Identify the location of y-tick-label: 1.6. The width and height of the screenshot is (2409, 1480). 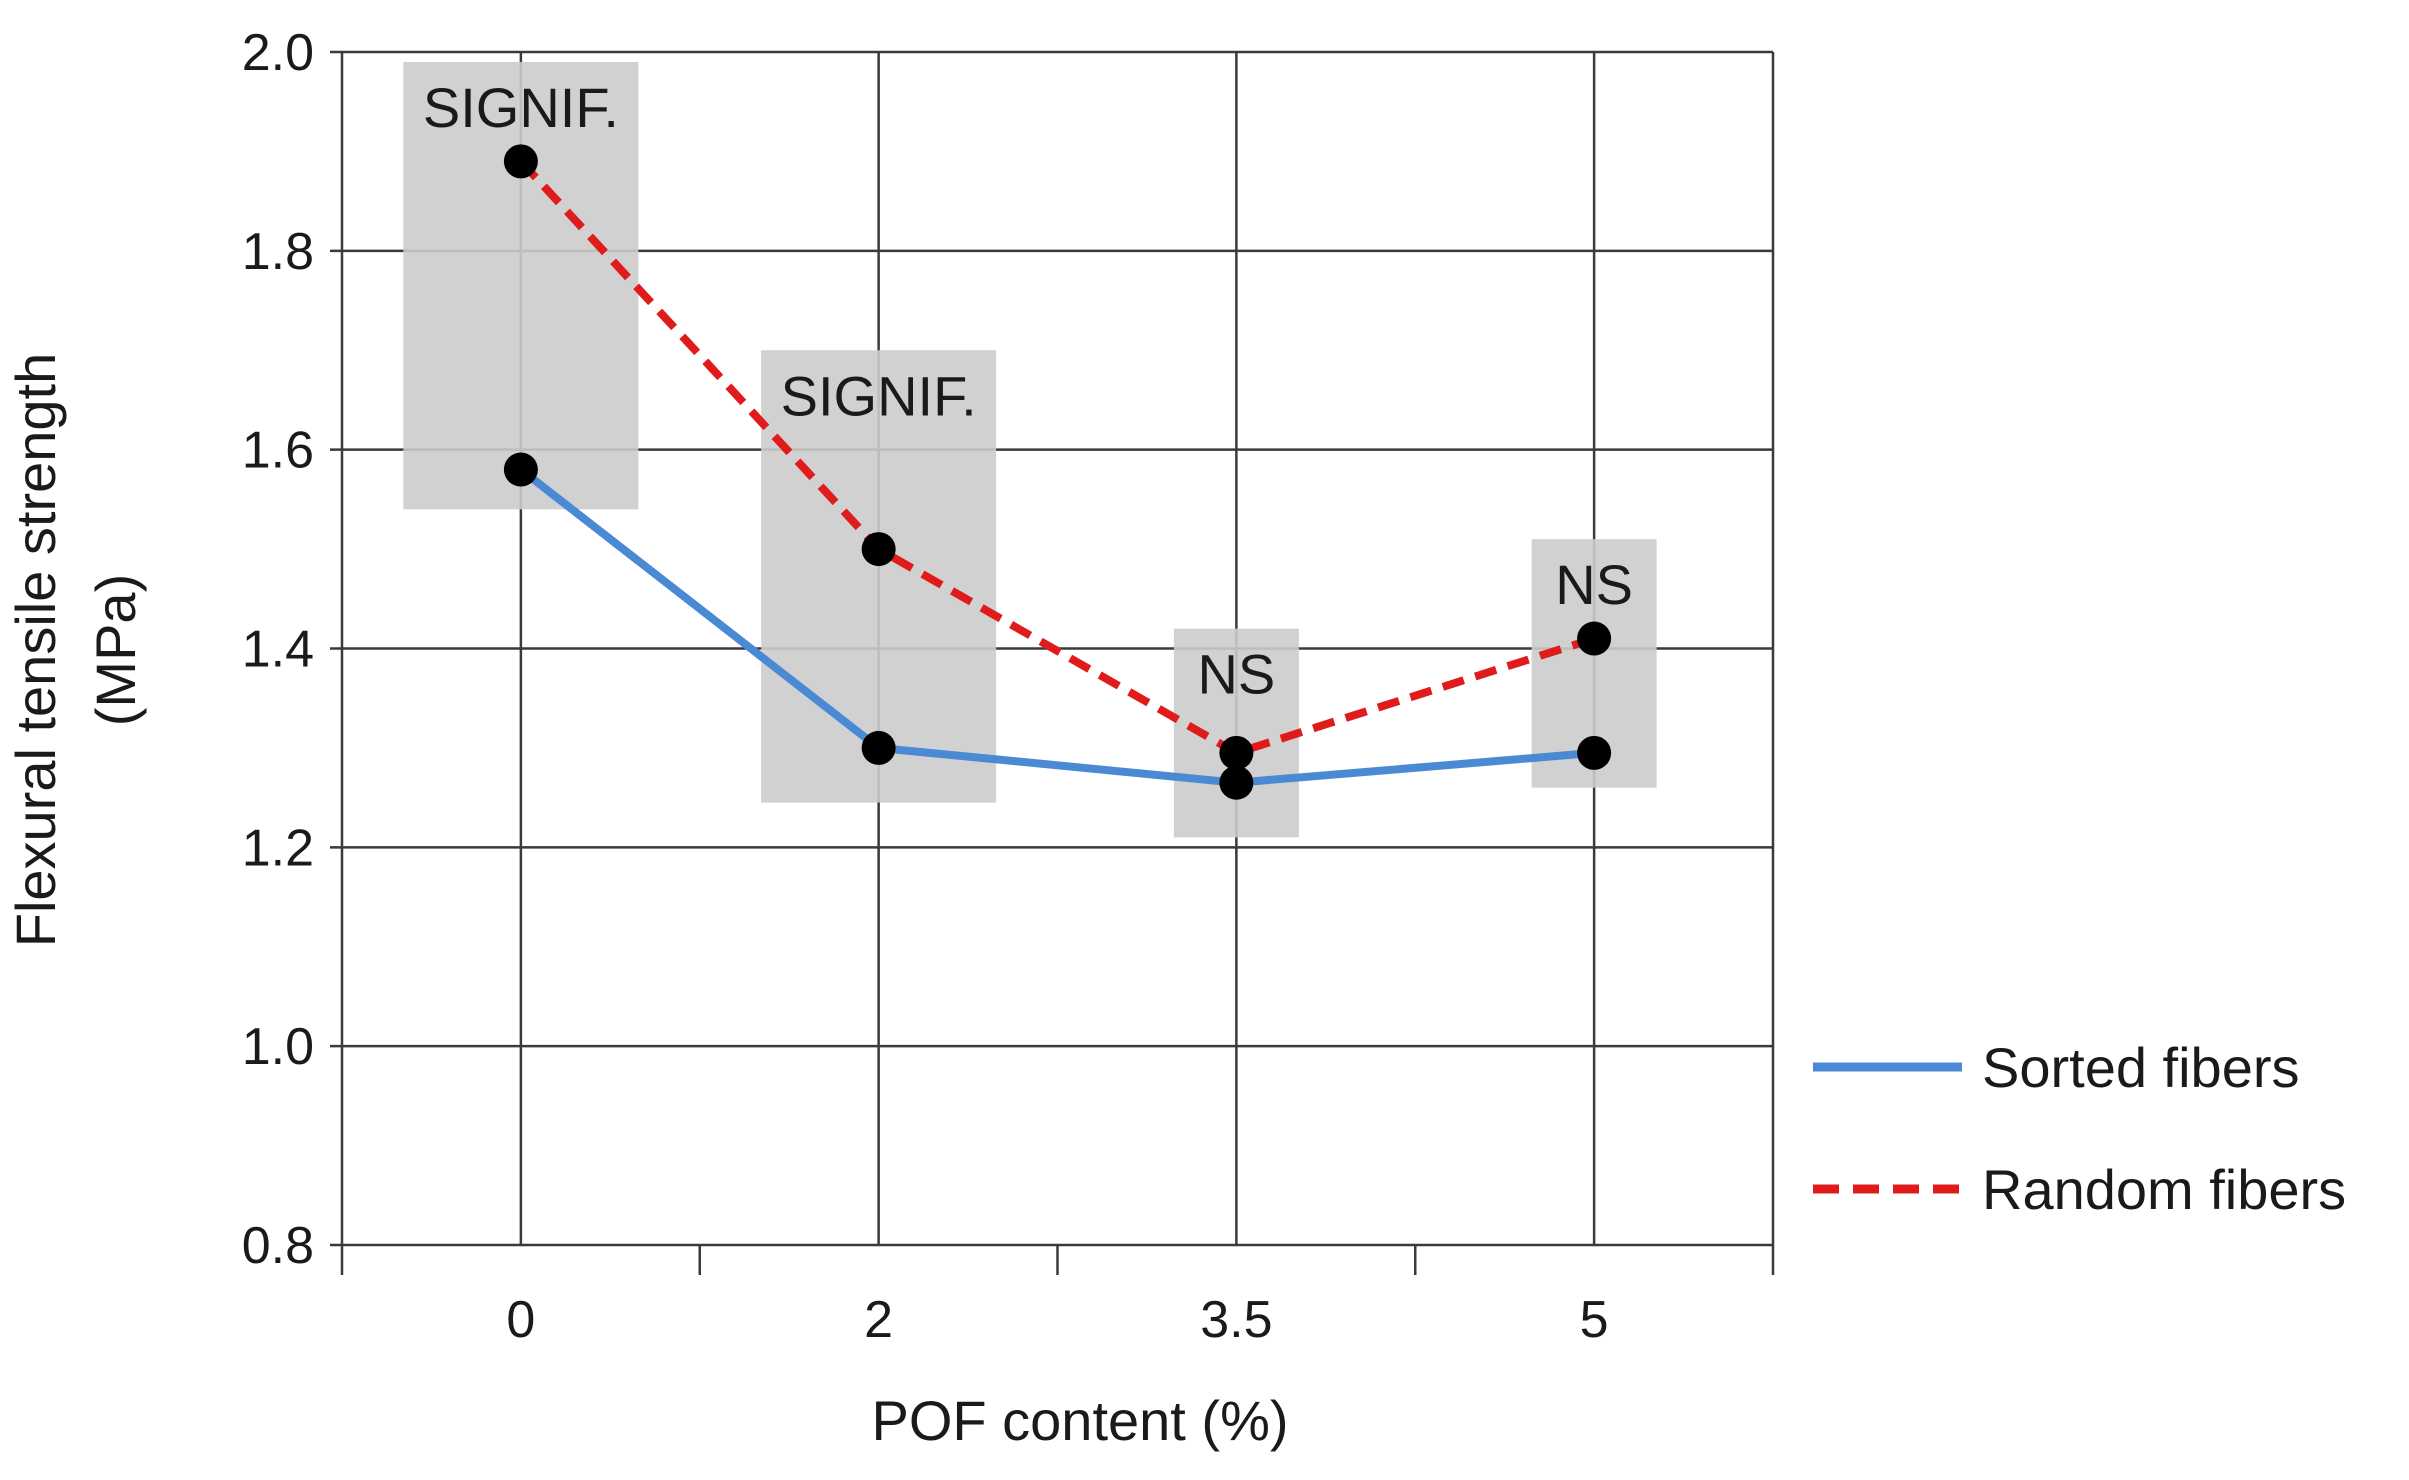
(278, 451).